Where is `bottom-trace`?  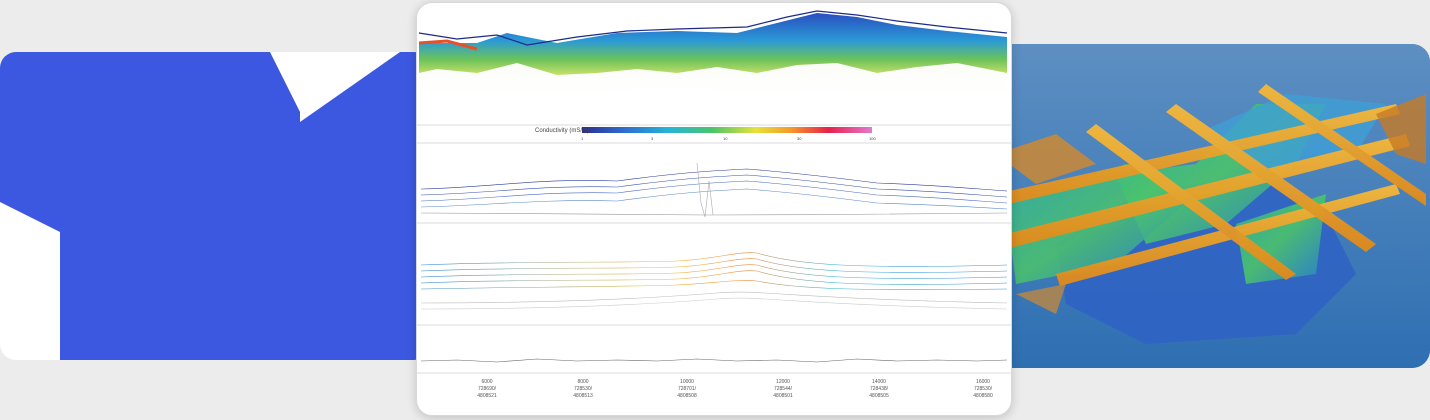
bottom-trace is located at coordinates (714, 360).